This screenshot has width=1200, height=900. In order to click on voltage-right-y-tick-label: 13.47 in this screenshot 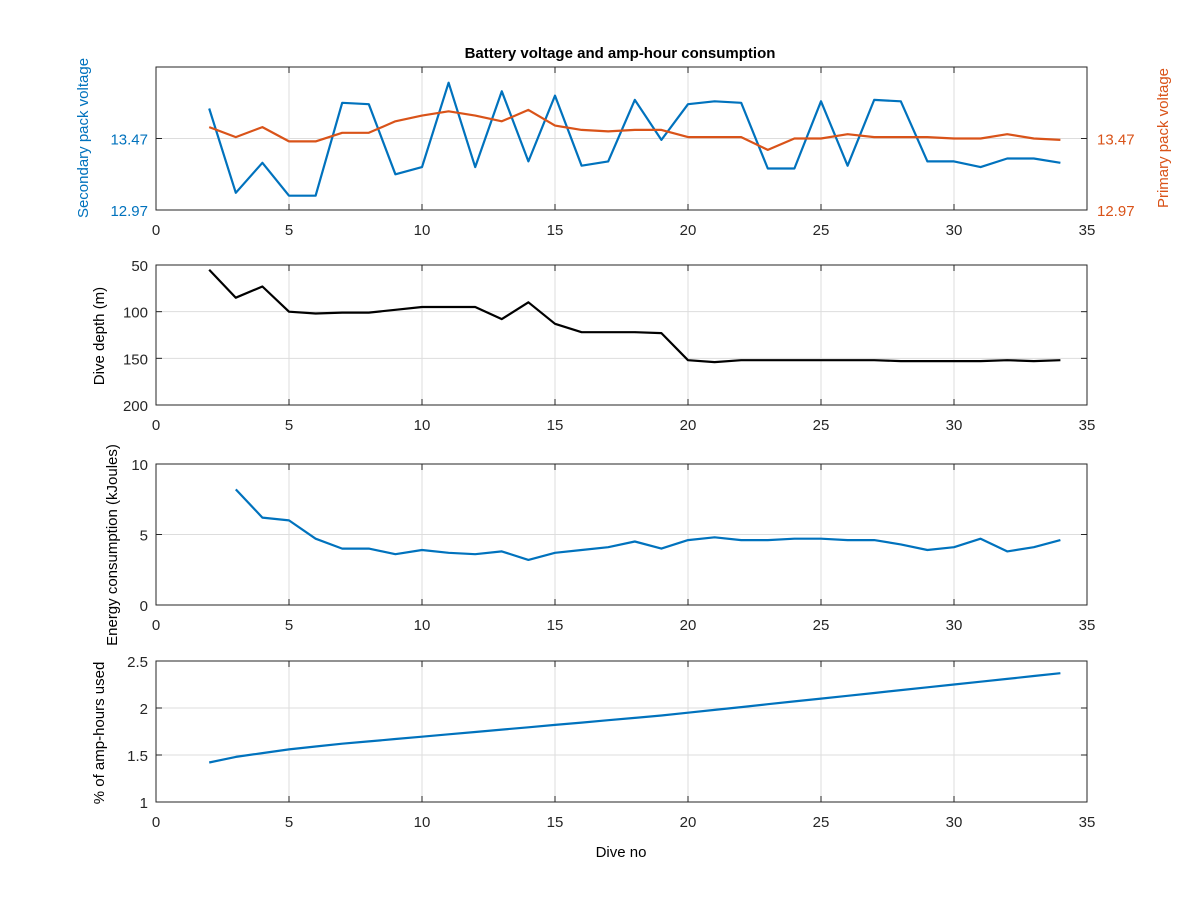, I will do `click(1116, 140)`.